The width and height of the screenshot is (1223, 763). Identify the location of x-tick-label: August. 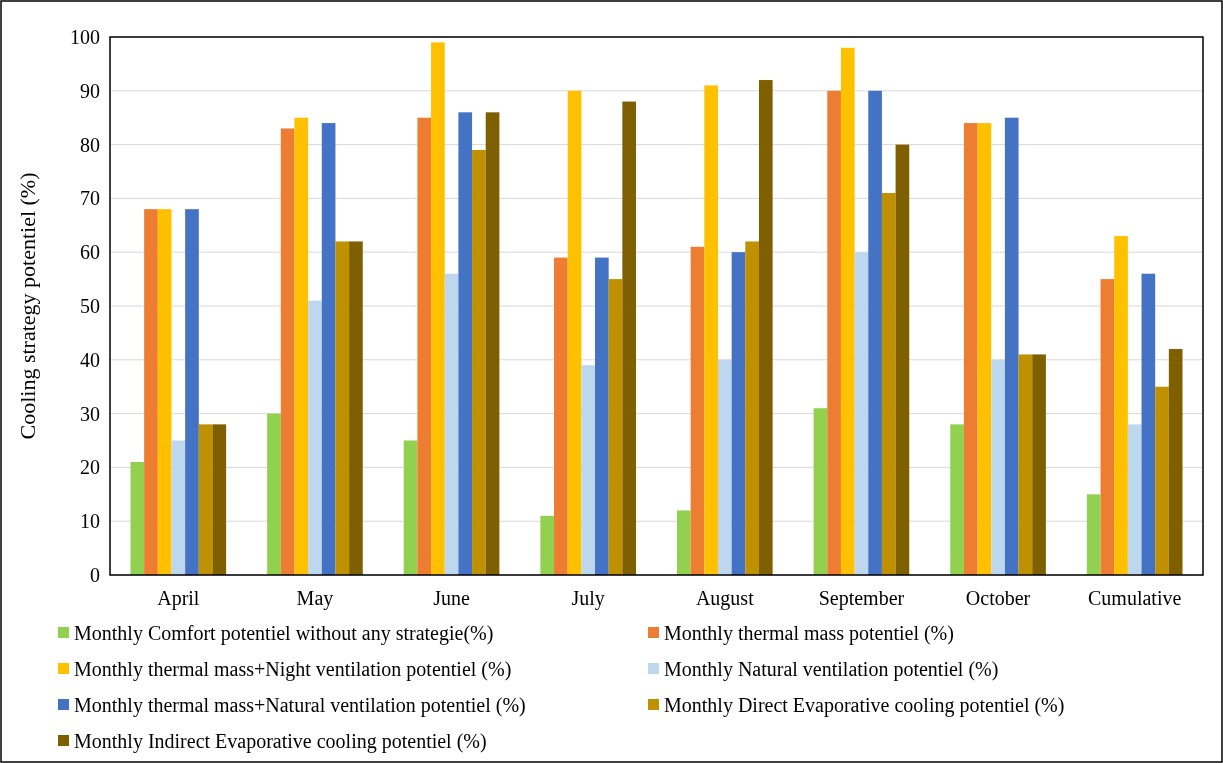
(725, 598).